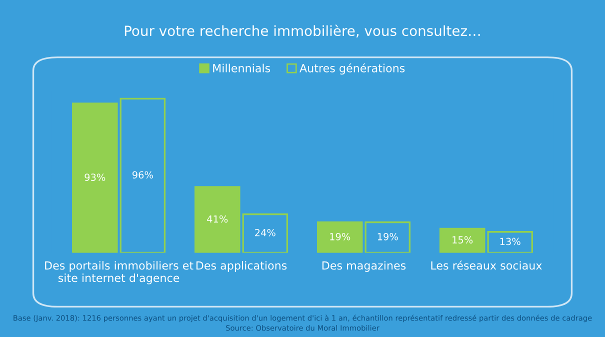  What do you see at coordinates (241, 68) in the screenshot?
I see `legend-label: Millennials` at bounding box center [241, 68].